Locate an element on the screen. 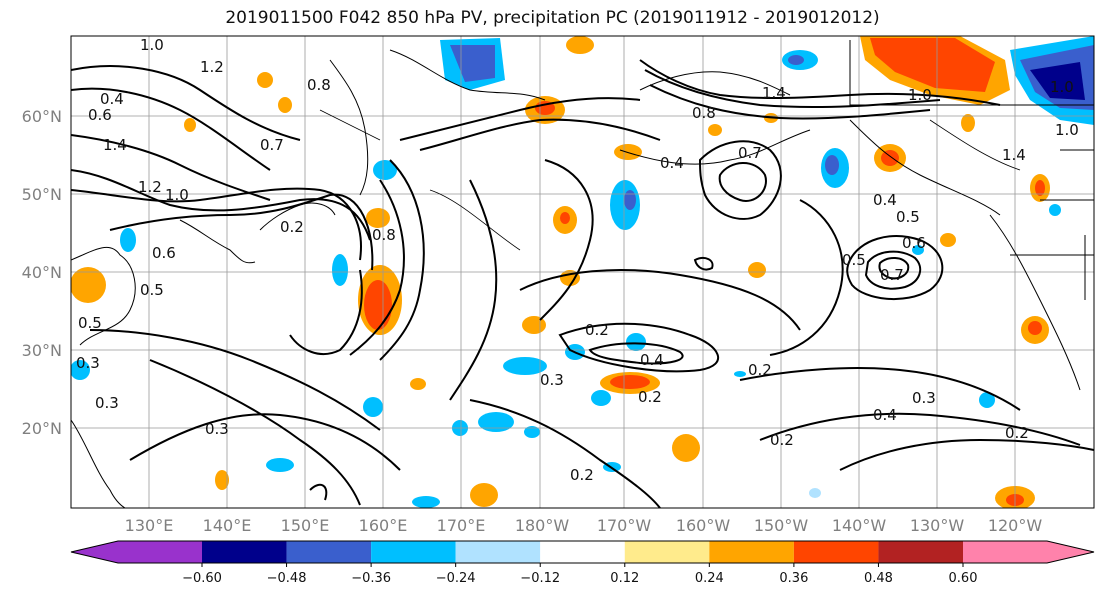 The image size is (1105, 601). lon-label: 180°W is located at coordinates (542, 525).